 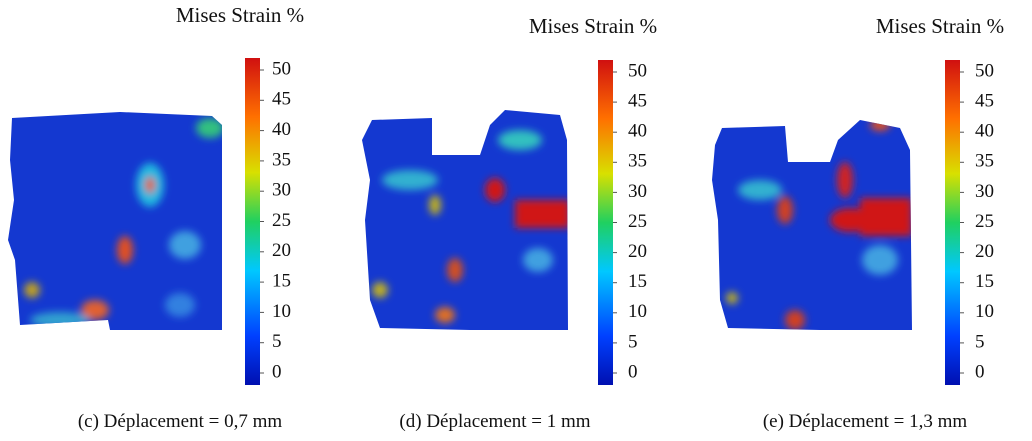 What do you see at coordinates (180, 421) in the screenshot?
I see `caption: (c) Déplacement = 0,7 mm` at bounding box center [180, 421].